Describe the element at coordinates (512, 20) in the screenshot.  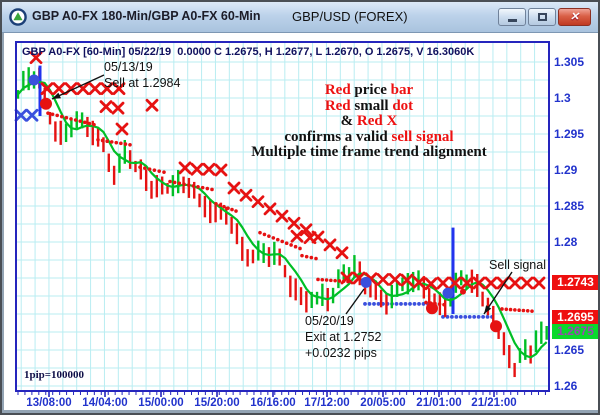
I see `minimize-icon` at that location.